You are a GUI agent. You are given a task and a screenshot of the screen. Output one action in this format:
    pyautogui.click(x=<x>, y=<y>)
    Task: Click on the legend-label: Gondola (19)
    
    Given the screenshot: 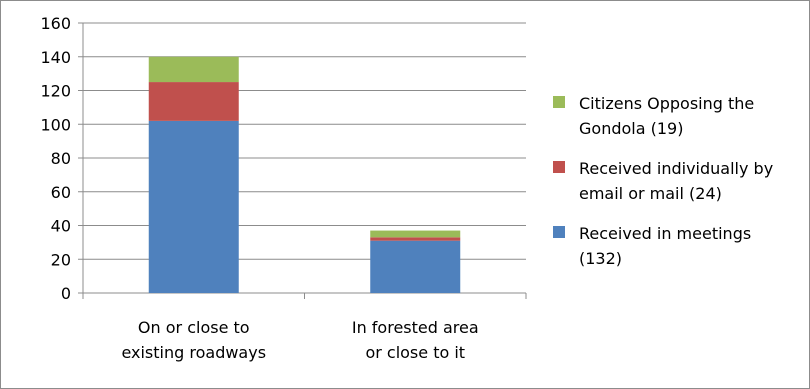 What is the action you would take?
    pyautogui.click(x=631, y=128)
    